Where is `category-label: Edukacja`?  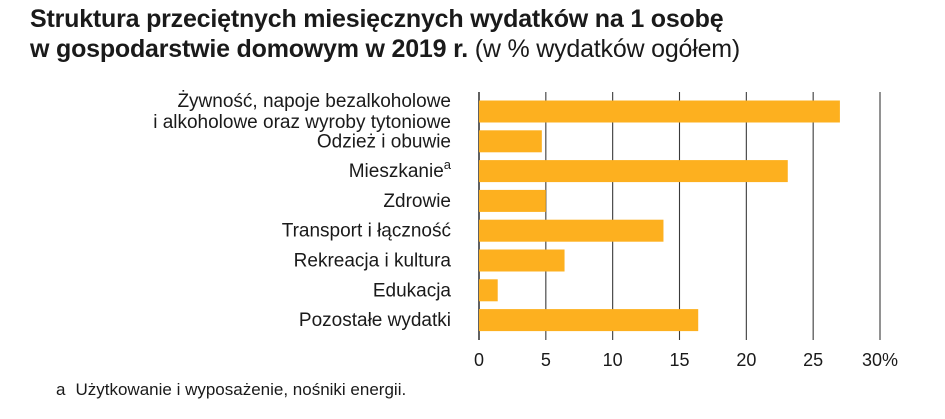 category-label: Edukacja is located at coordinates (412, 290).